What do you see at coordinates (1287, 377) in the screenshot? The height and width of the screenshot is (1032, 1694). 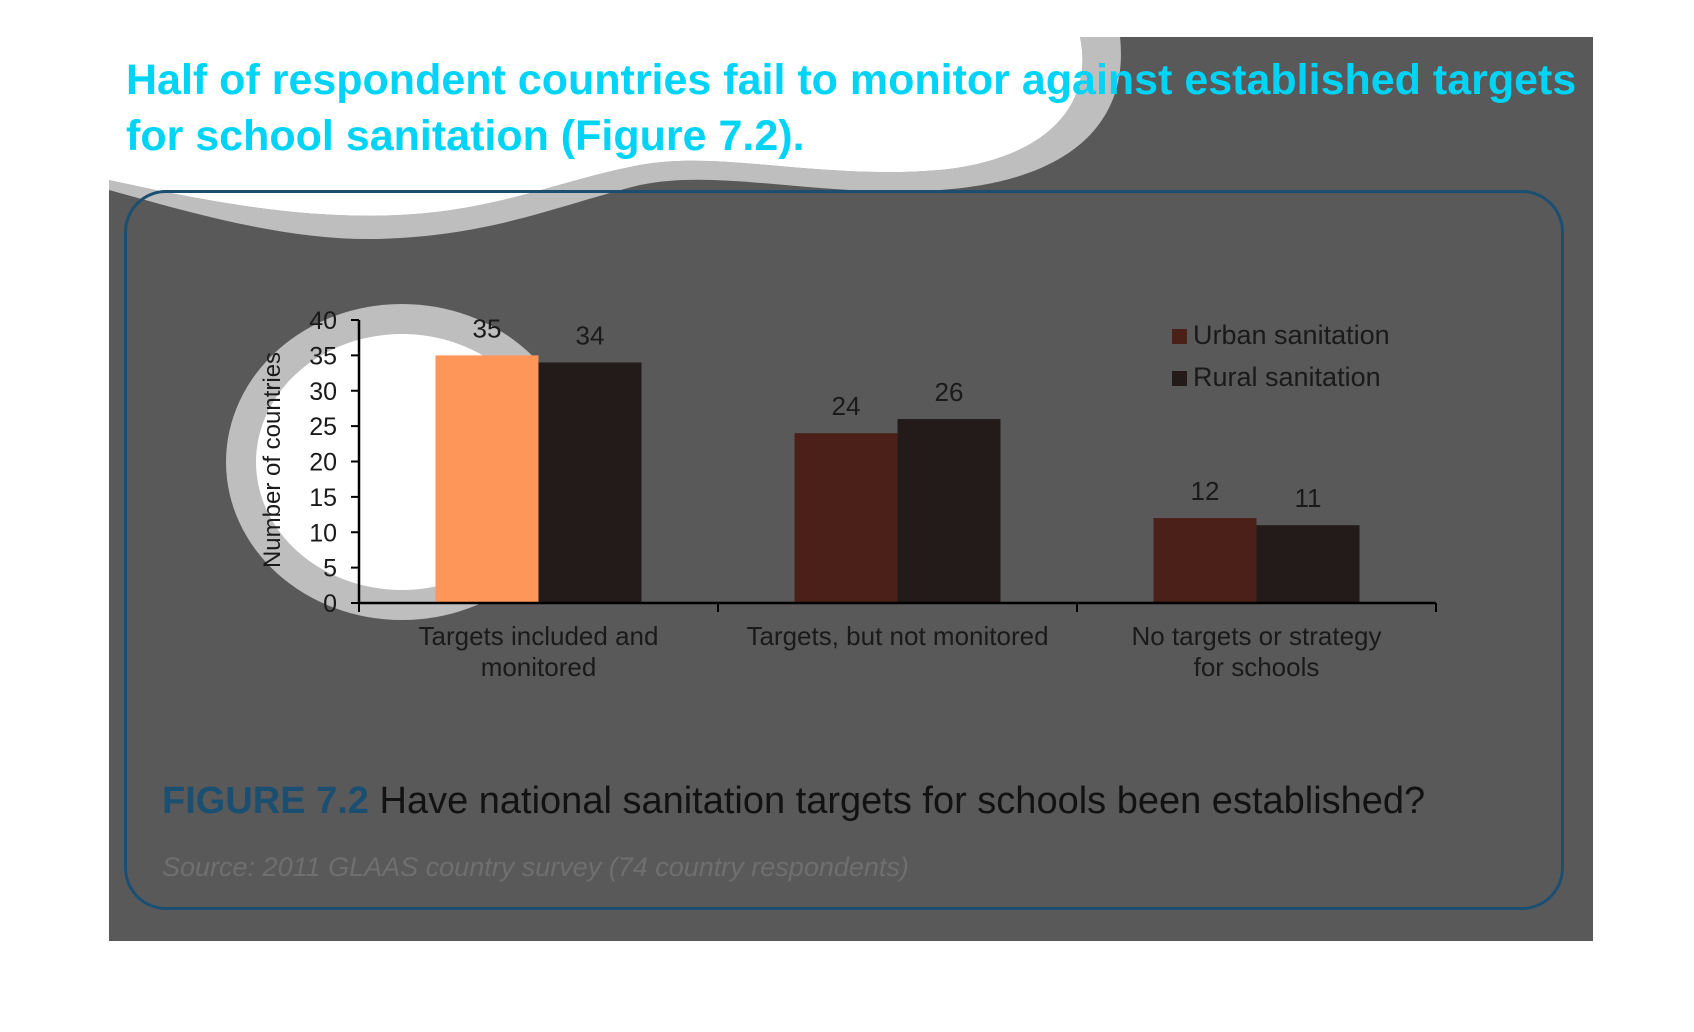 I see `legend-label-1: Rural sanitation` at bounding box center [1287, 377].